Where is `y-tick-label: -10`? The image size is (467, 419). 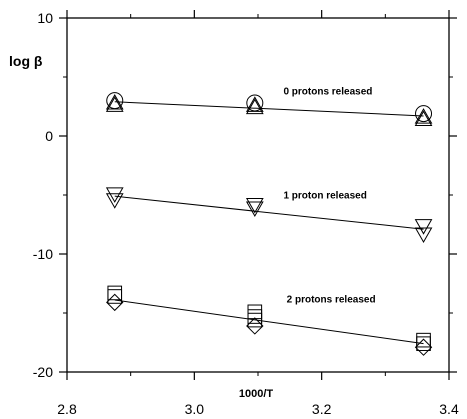
y-tick-label: -10 is located at coordinates (43, 254).